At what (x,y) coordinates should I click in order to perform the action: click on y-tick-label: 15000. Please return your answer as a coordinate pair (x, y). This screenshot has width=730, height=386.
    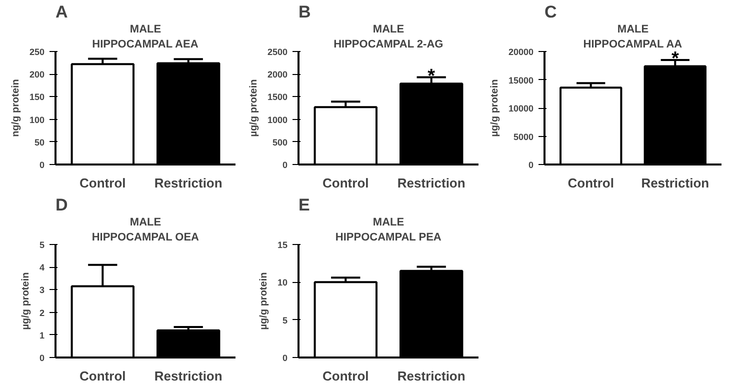
    Looking at the image, I should click on (521, 80).